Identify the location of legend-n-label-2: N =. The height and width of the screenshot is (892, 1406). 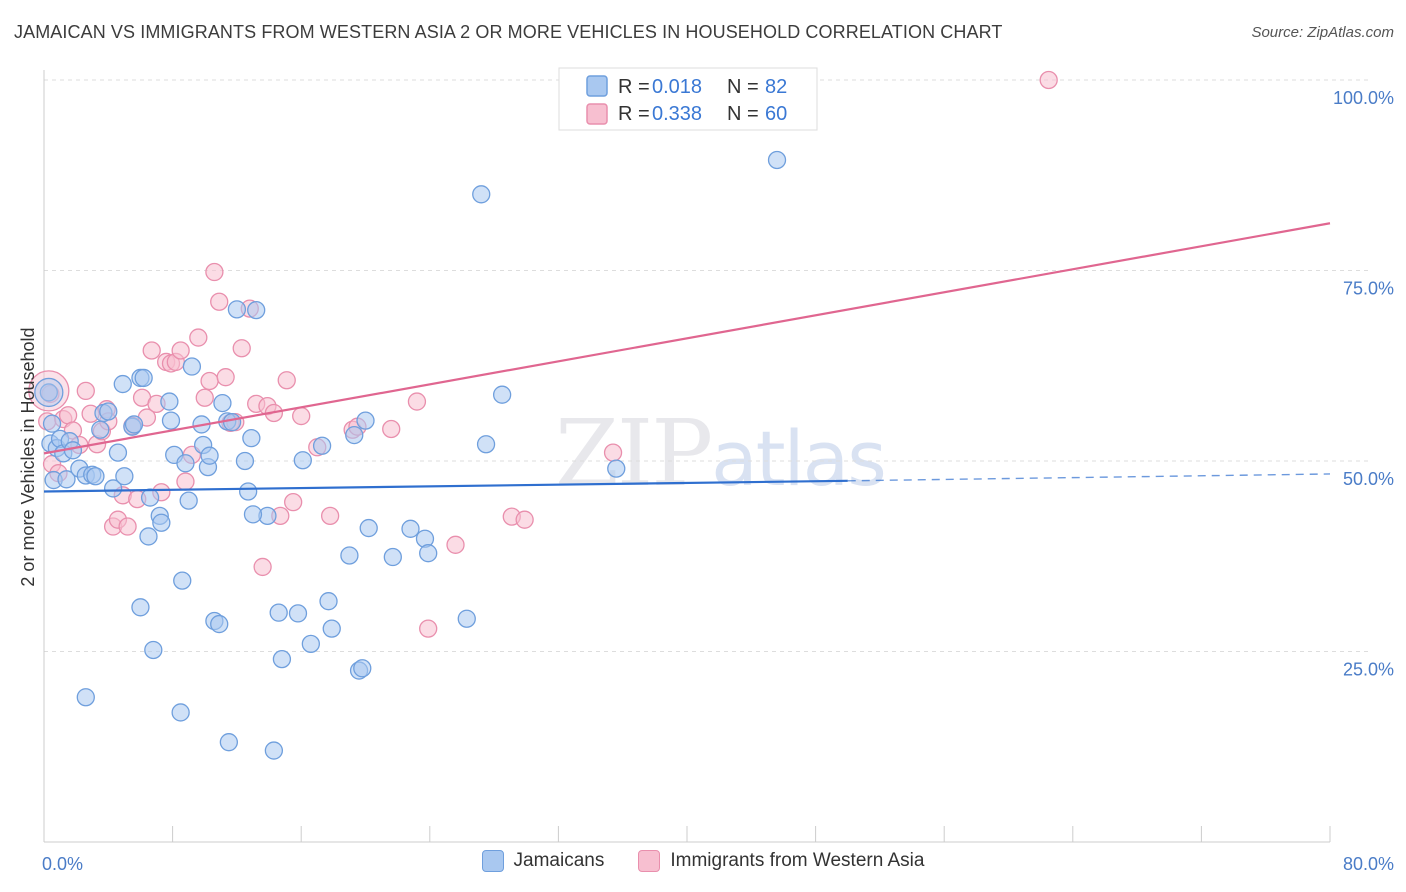
(743, 114).